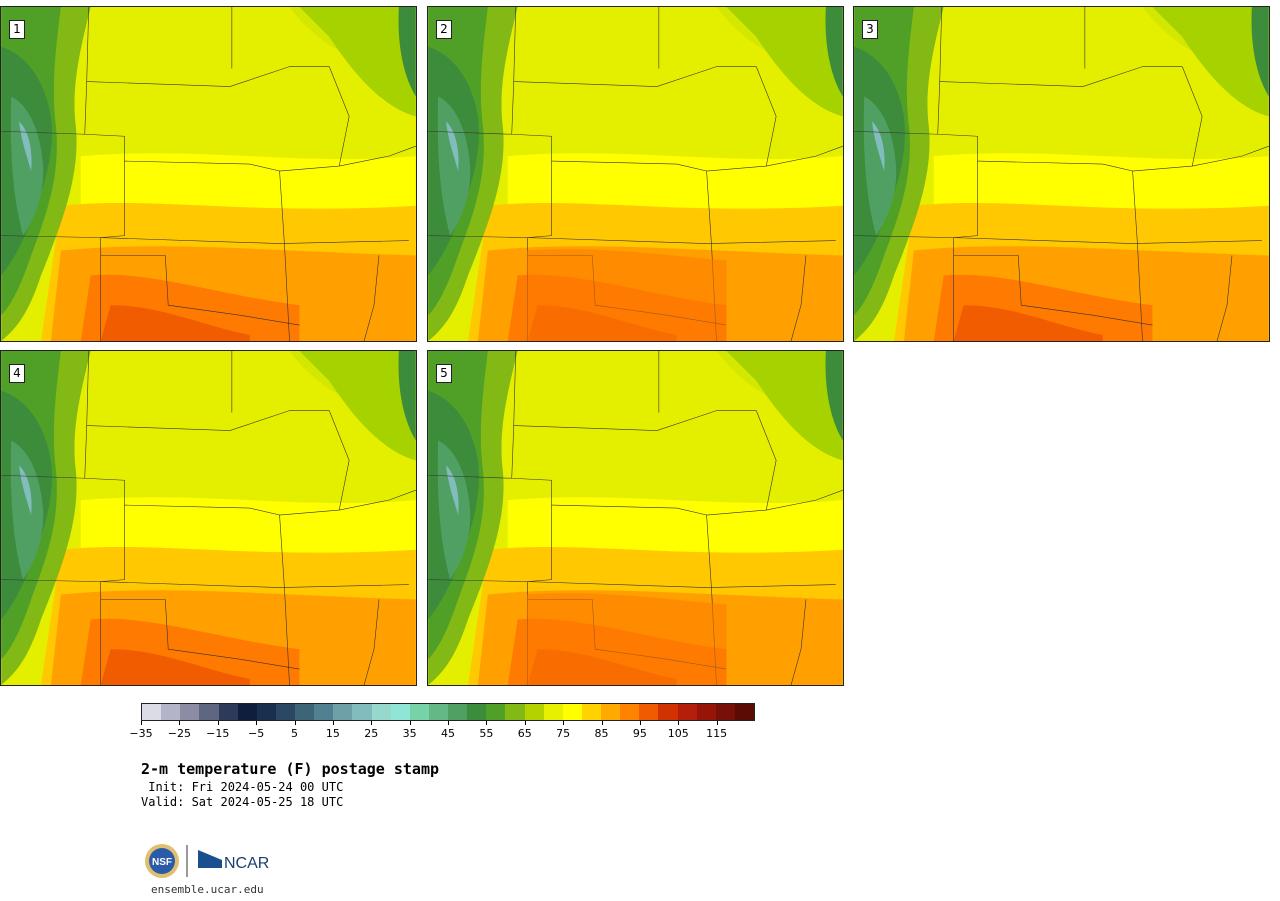 Image resolution: width=1280 pixels, height=901 pixels. Describe the element at coordinates (290, 769) in the screenshot. I see `chart-title: 2-m temperature (F) postage stamp` at that location.